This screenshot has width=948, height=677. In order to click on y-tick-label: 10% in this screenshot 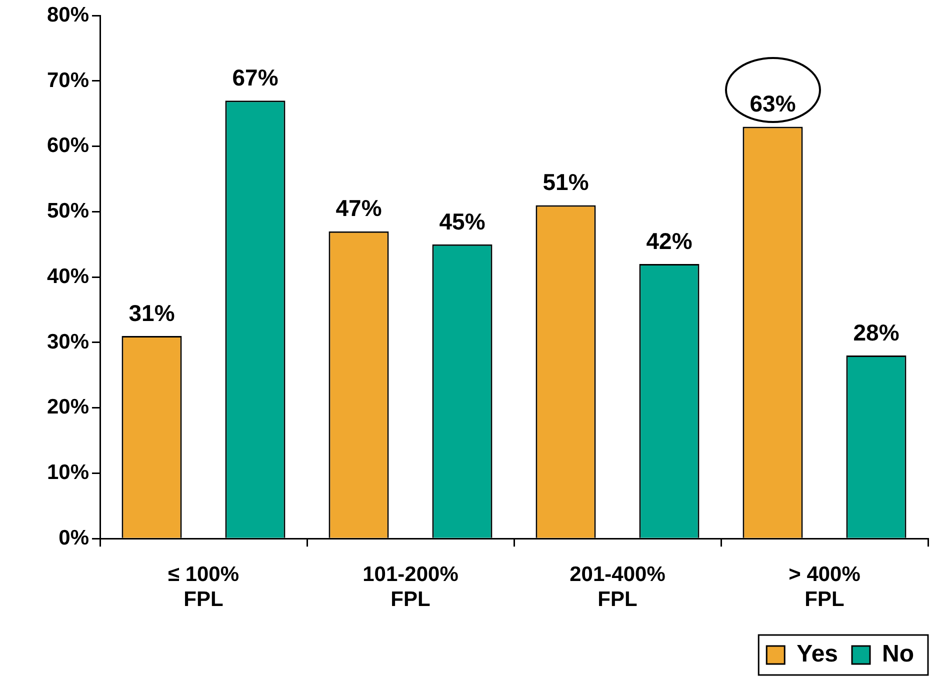, I will do `click(68, 472)`.